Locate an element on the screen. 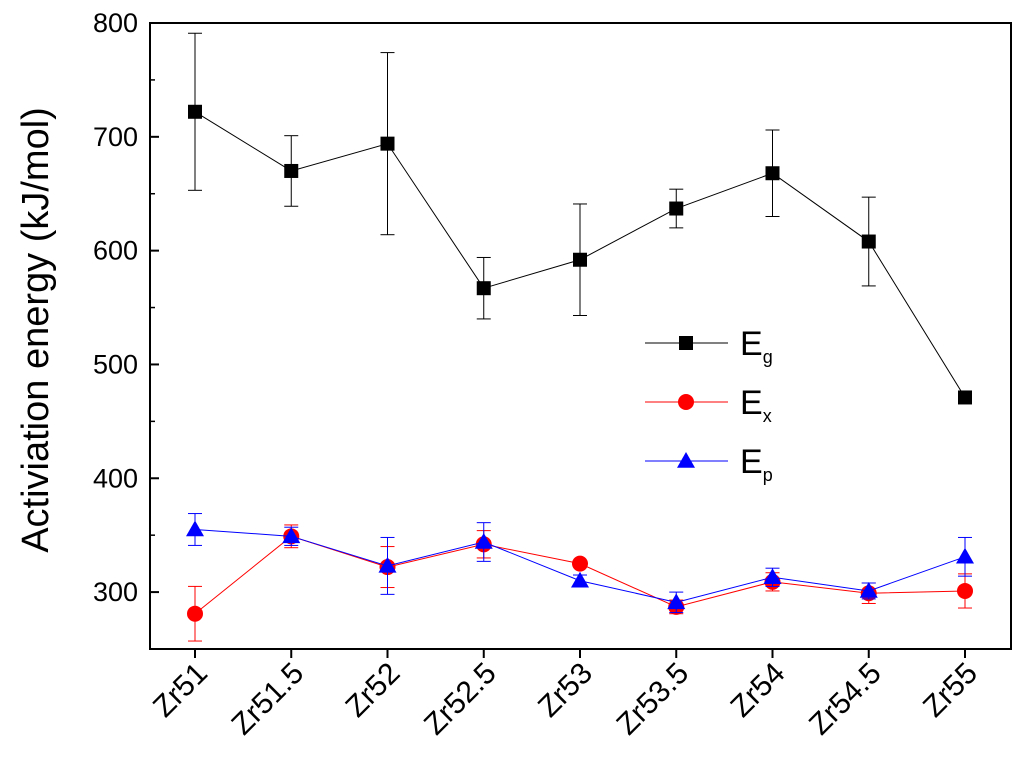 The width and height of the screenshot is (1024, 776). legend-entry: Ex is located at coordinates (708, 405).